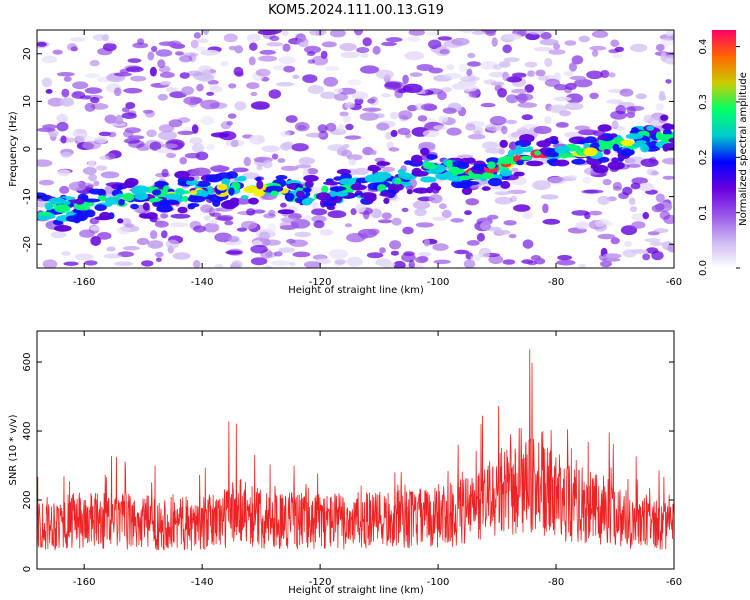 This screenshot has width=750, height=600. What do you see at coordinates (27, 569) in the screenshot?
I see `y-tick-label: 0` at bounding box center [27, 569].